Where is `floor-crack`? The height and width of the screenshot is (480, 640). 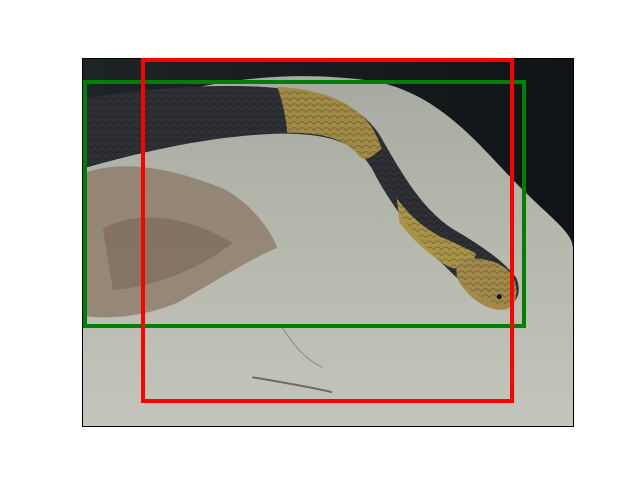
floor-crack is located at coordinates (292, 385).